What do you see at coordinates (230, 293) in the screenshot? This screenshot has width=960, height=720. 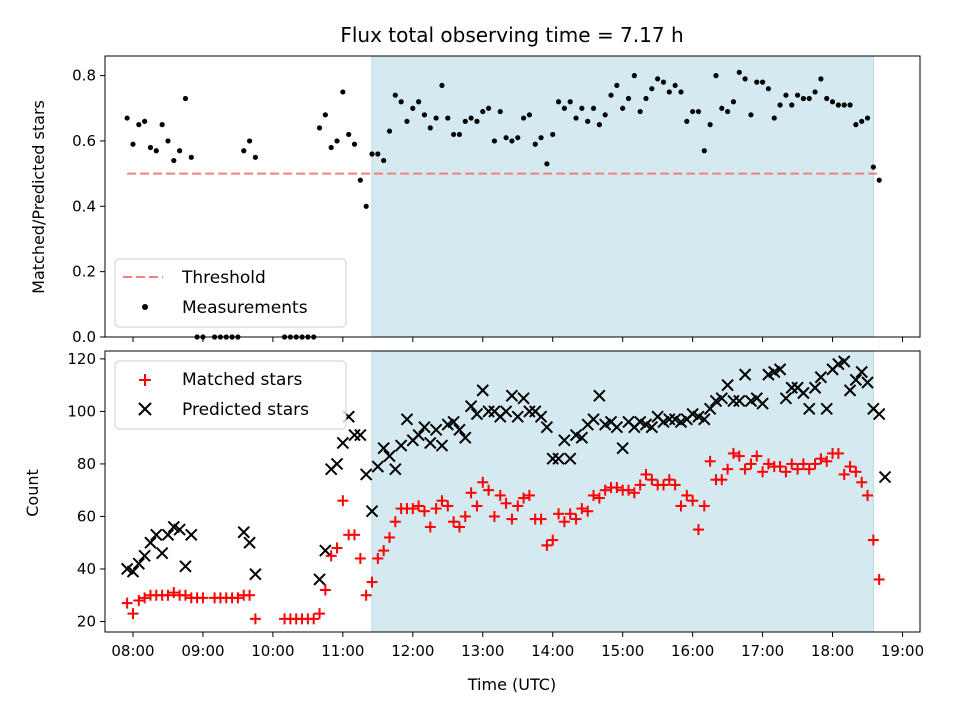 I see `ratio-legend: Threshold Measurements` at bounding box center [230, 293].